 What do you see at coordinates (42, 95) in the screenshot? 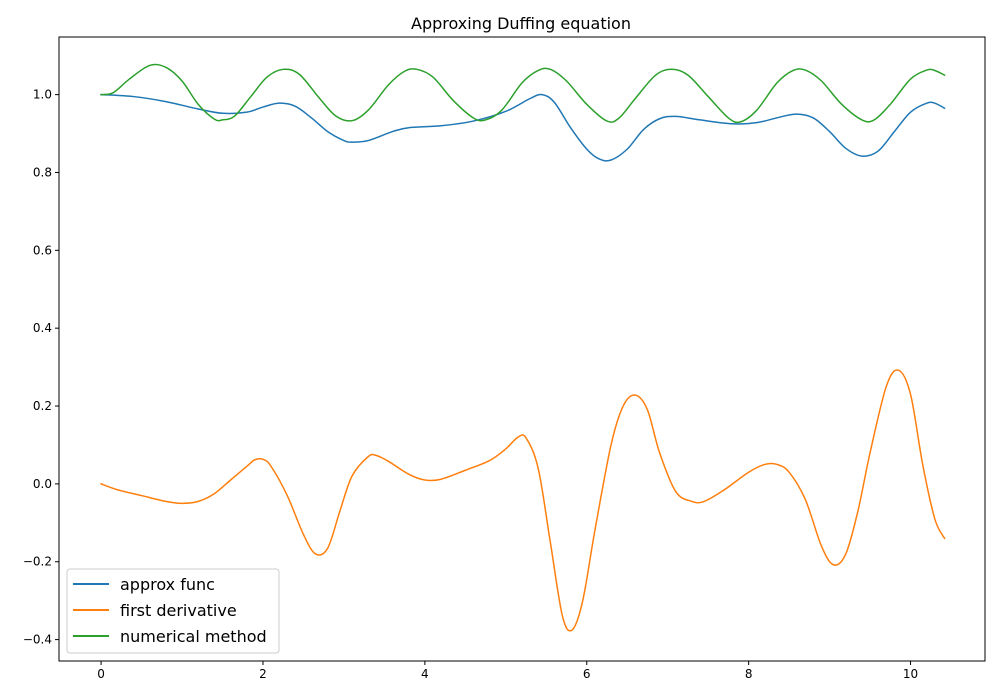
I see `y-tick-label: 1.0` at bounding box center [42, 95].